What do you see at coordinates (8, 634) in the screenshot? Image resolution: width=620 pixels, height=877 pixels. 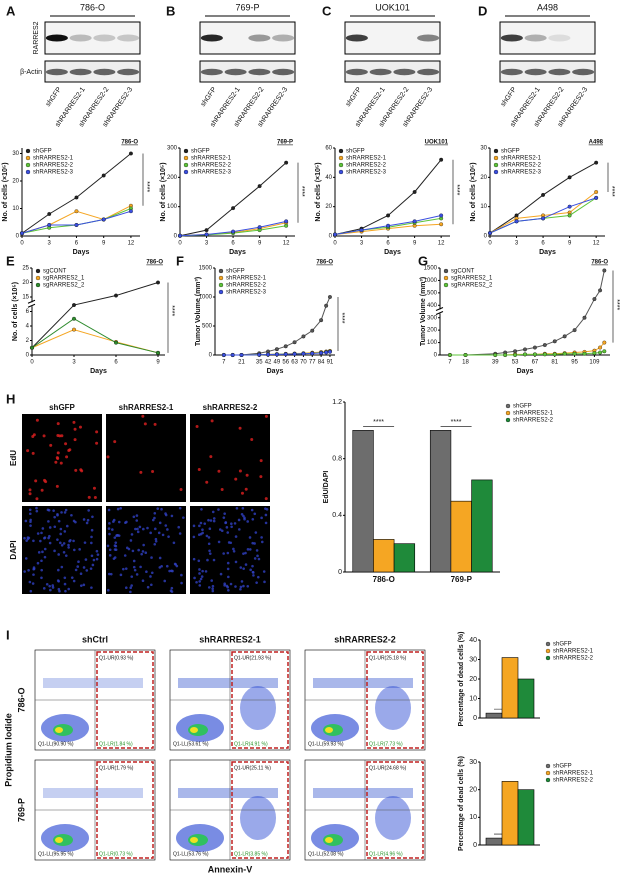 I see `panel-label: I` at bounding box center [8, 634].